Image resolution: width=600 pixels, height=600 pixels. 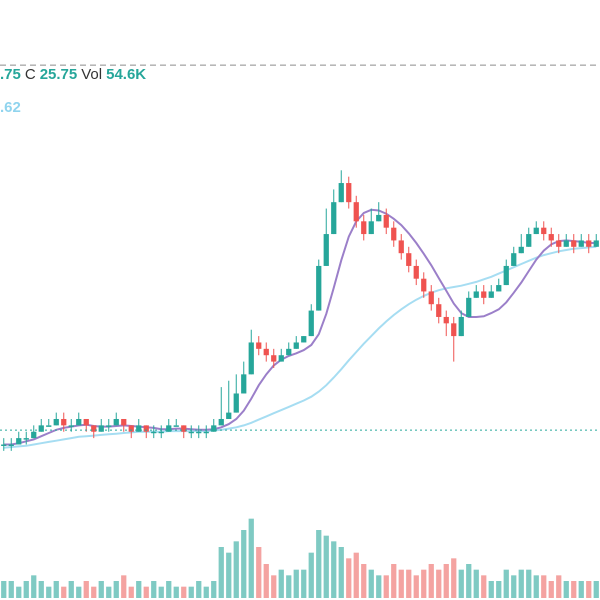 What do you see at coordinates (30, 74) in the screenshot?
I see `close-label: C` at bounding box center [30, 74].